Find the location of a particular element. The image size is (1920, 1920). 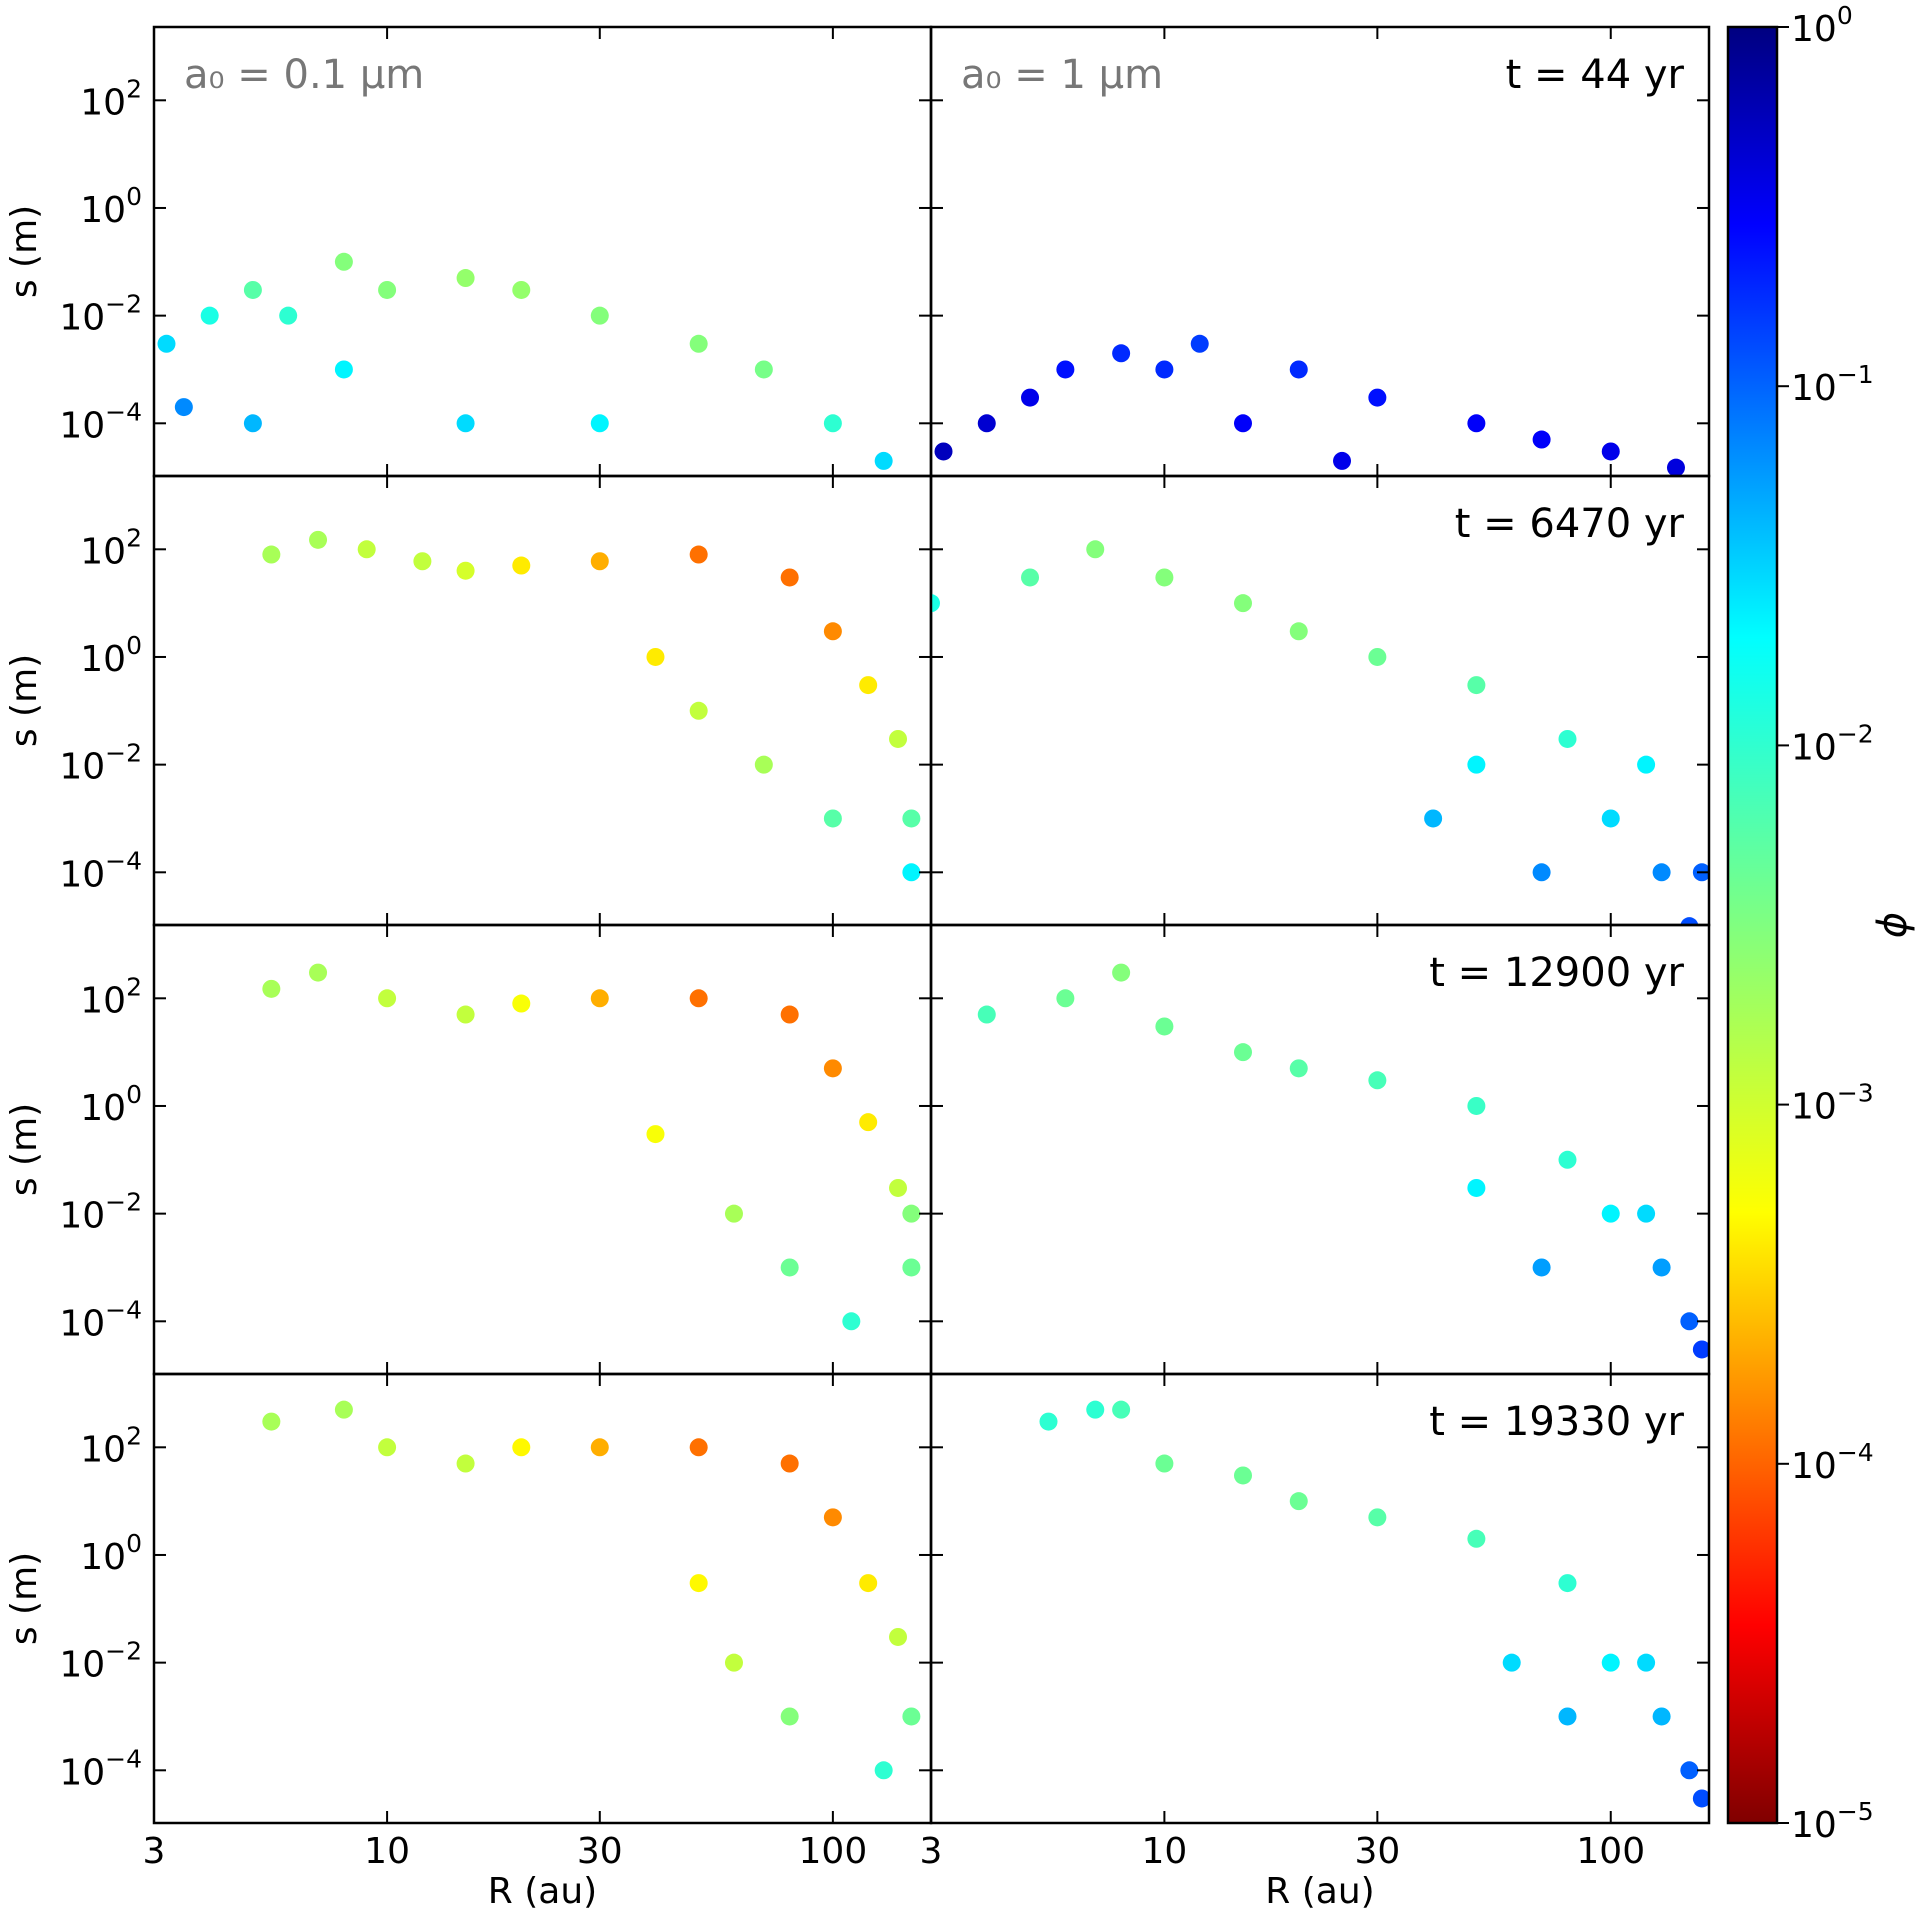

colorbar is located at coordinates (1752, 925).